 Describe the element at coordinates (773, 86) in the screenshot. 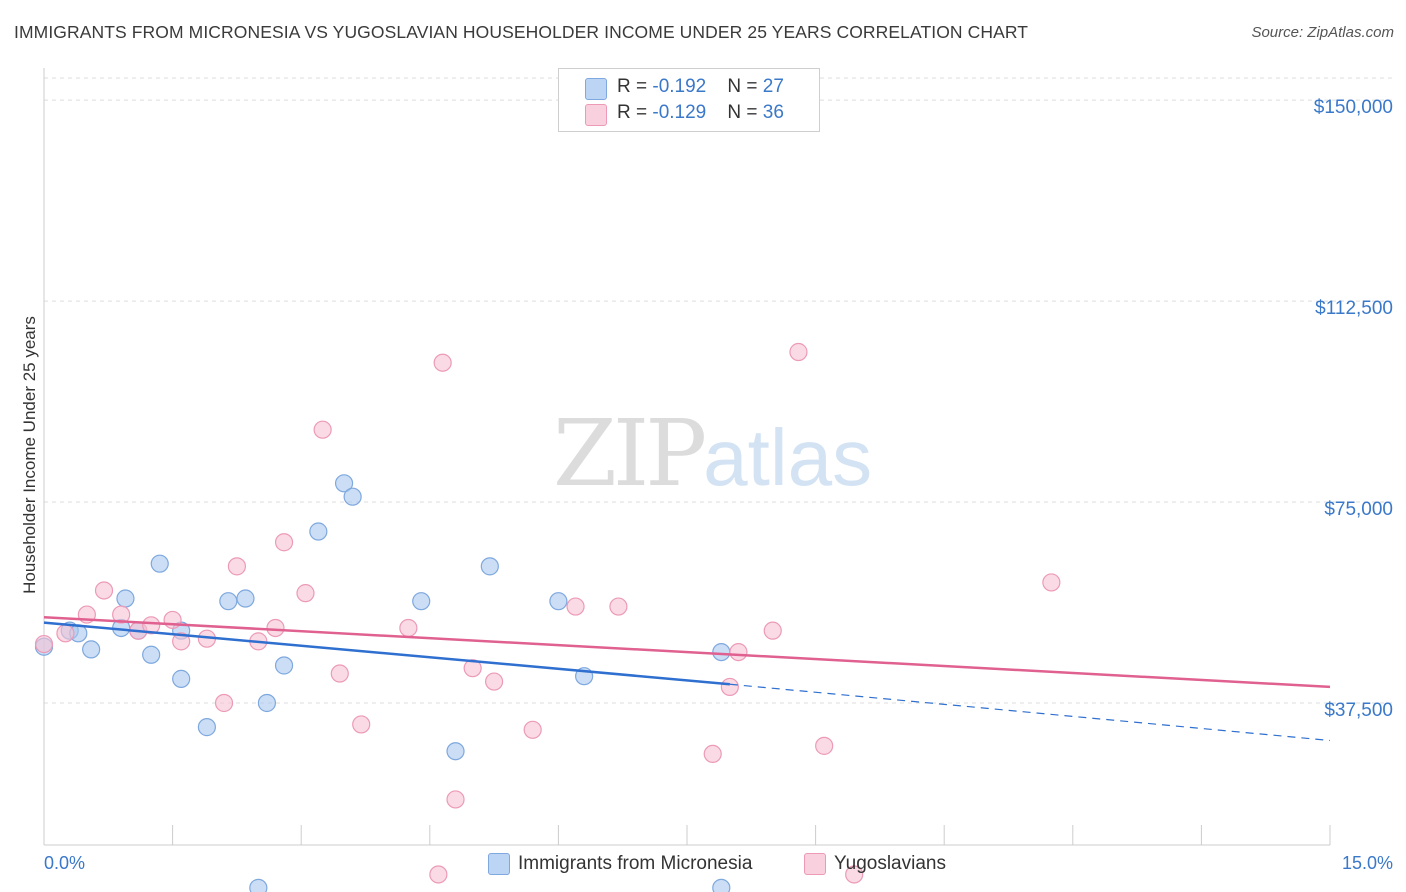

I see `n-value: 27` at that location.